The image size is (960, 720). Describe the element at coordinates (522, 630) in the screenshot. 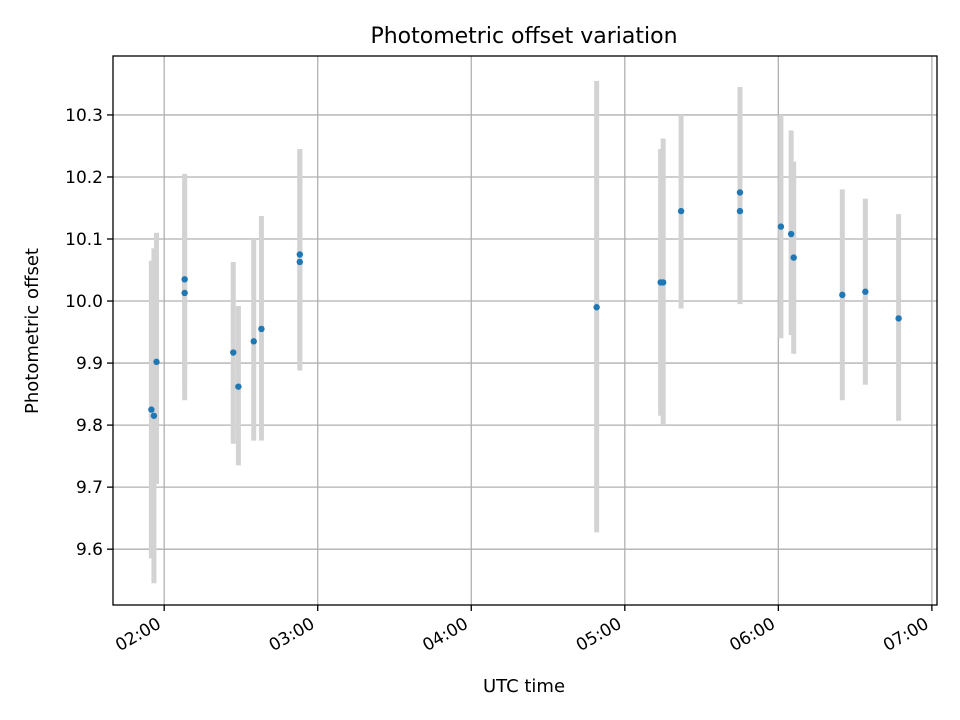

I see `x-axis-ticks: 02:00 03:00 04:00 05:00 06:00 07:00` at that location.